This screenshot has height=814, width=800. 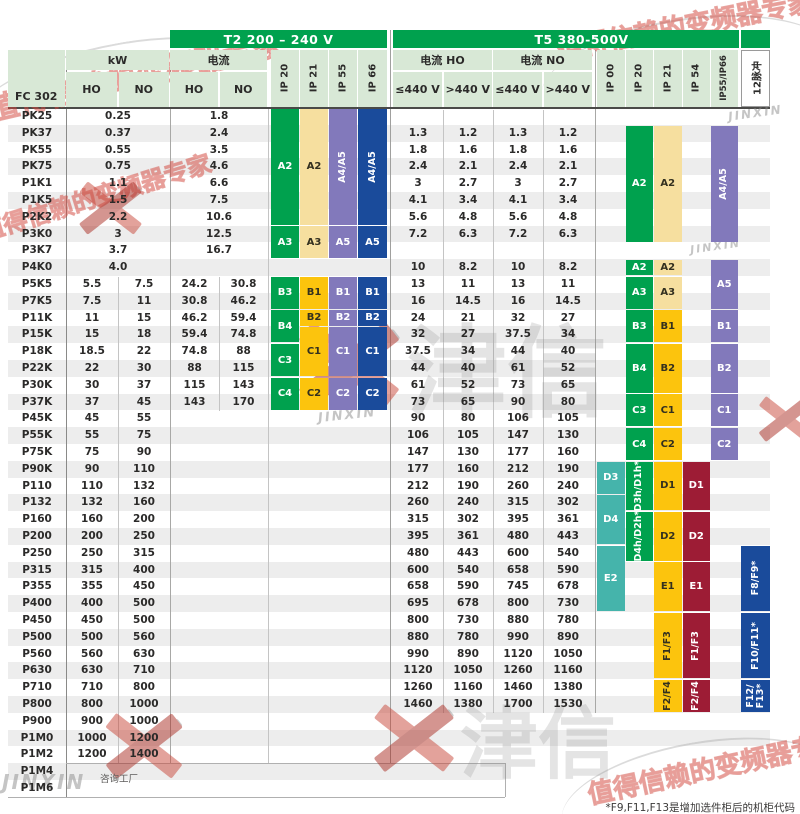 What do you see at coordinates (92, 401) in the screenshot?
I see `kw-ho-value: 37` at bounding box center [92, 401].